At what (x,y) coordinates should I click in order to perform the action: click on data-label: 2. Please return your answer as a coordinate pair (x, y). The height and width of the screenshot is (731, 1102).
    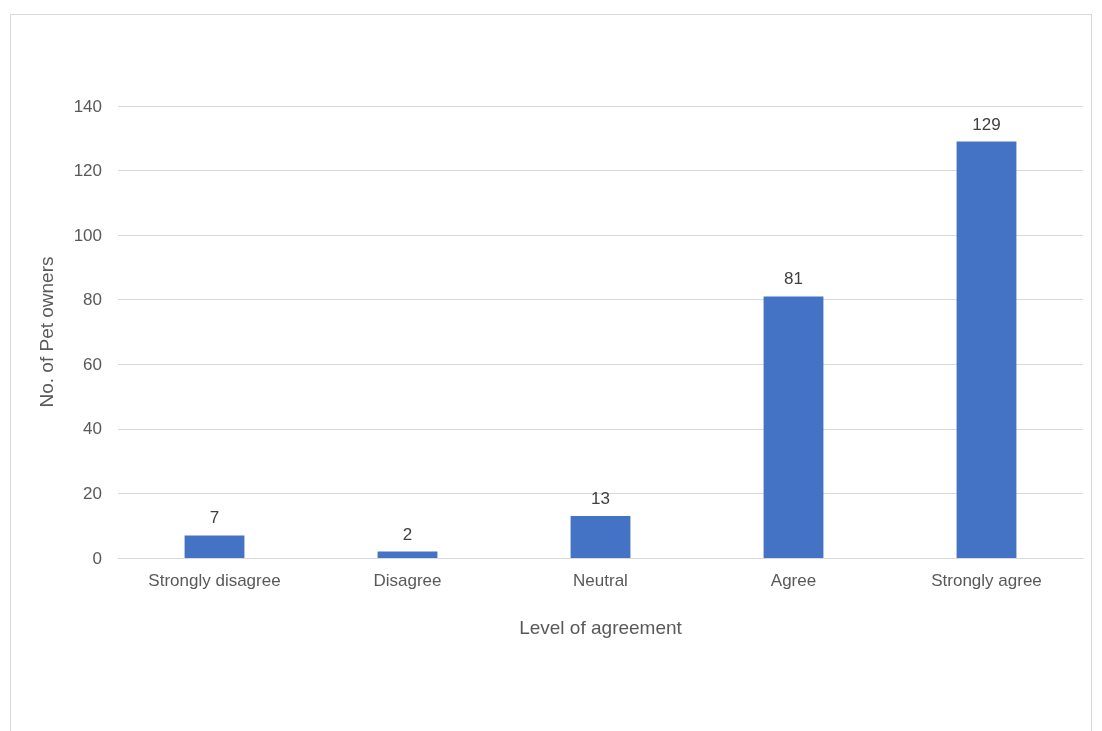
    Looking at the image, I should click on (407, 534).